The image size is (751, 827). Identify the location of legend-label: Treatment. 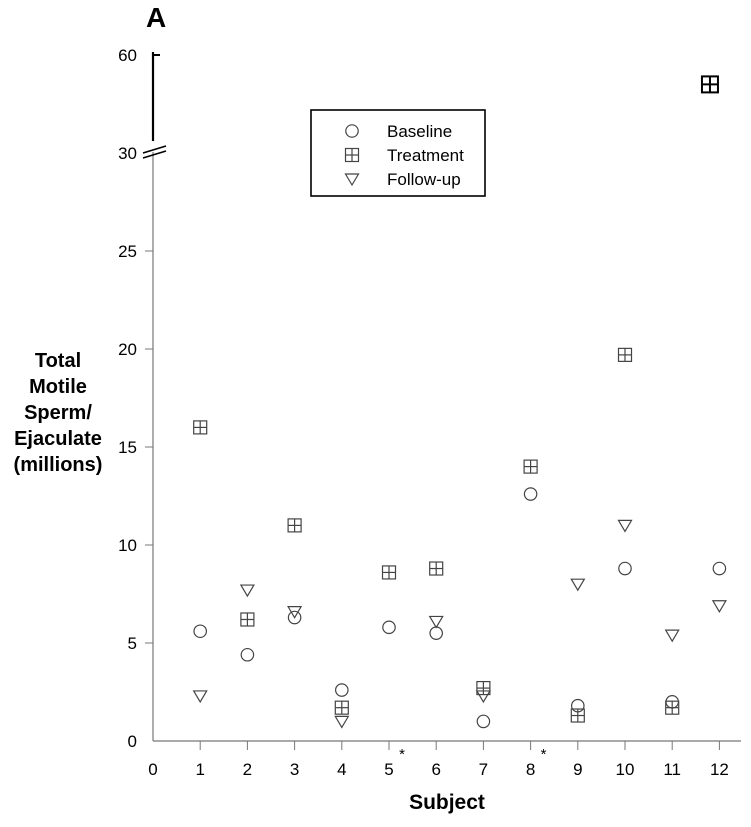
(425, 155).